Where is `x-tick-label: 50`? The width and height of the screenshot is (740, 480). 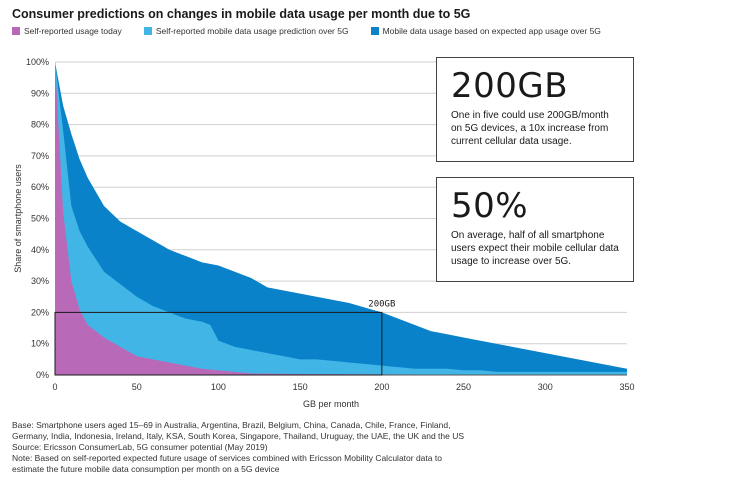
x-tick-label: 50 is located at coordinates (137, 387).